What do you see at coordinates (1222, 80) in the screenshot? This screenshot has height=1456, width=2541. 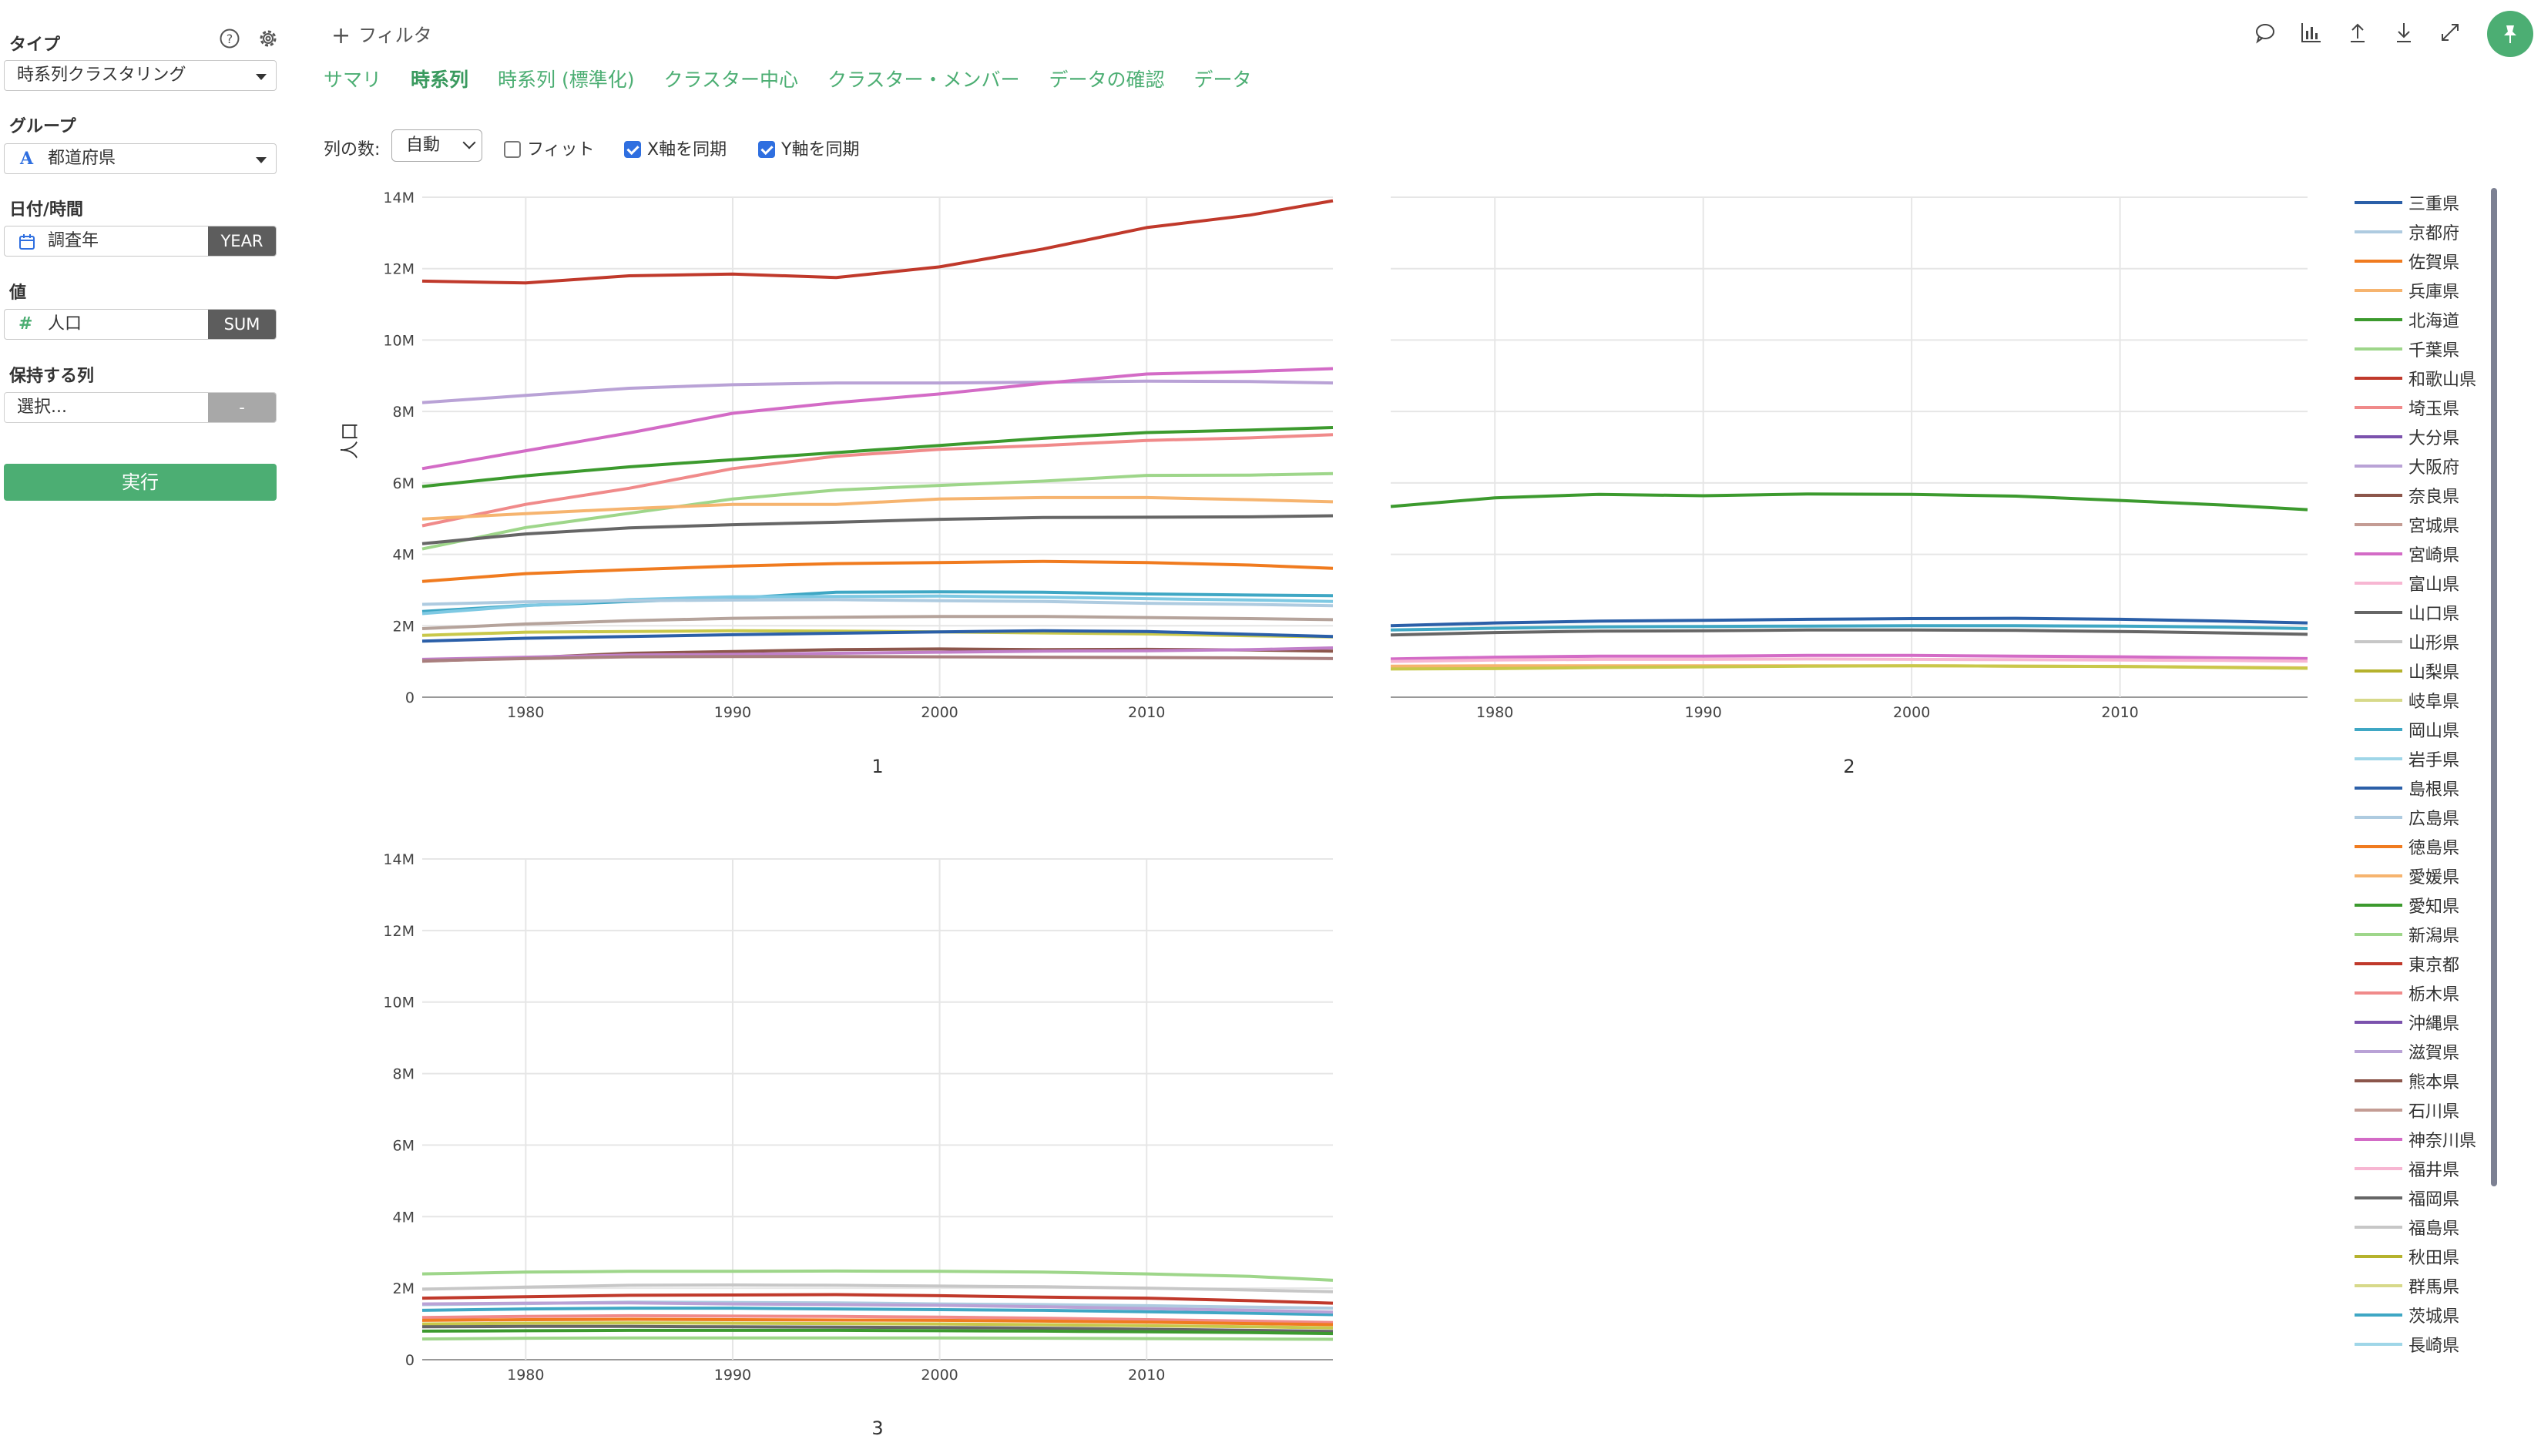 I see `tab-data: データ` at bounding box center [1222, 80].